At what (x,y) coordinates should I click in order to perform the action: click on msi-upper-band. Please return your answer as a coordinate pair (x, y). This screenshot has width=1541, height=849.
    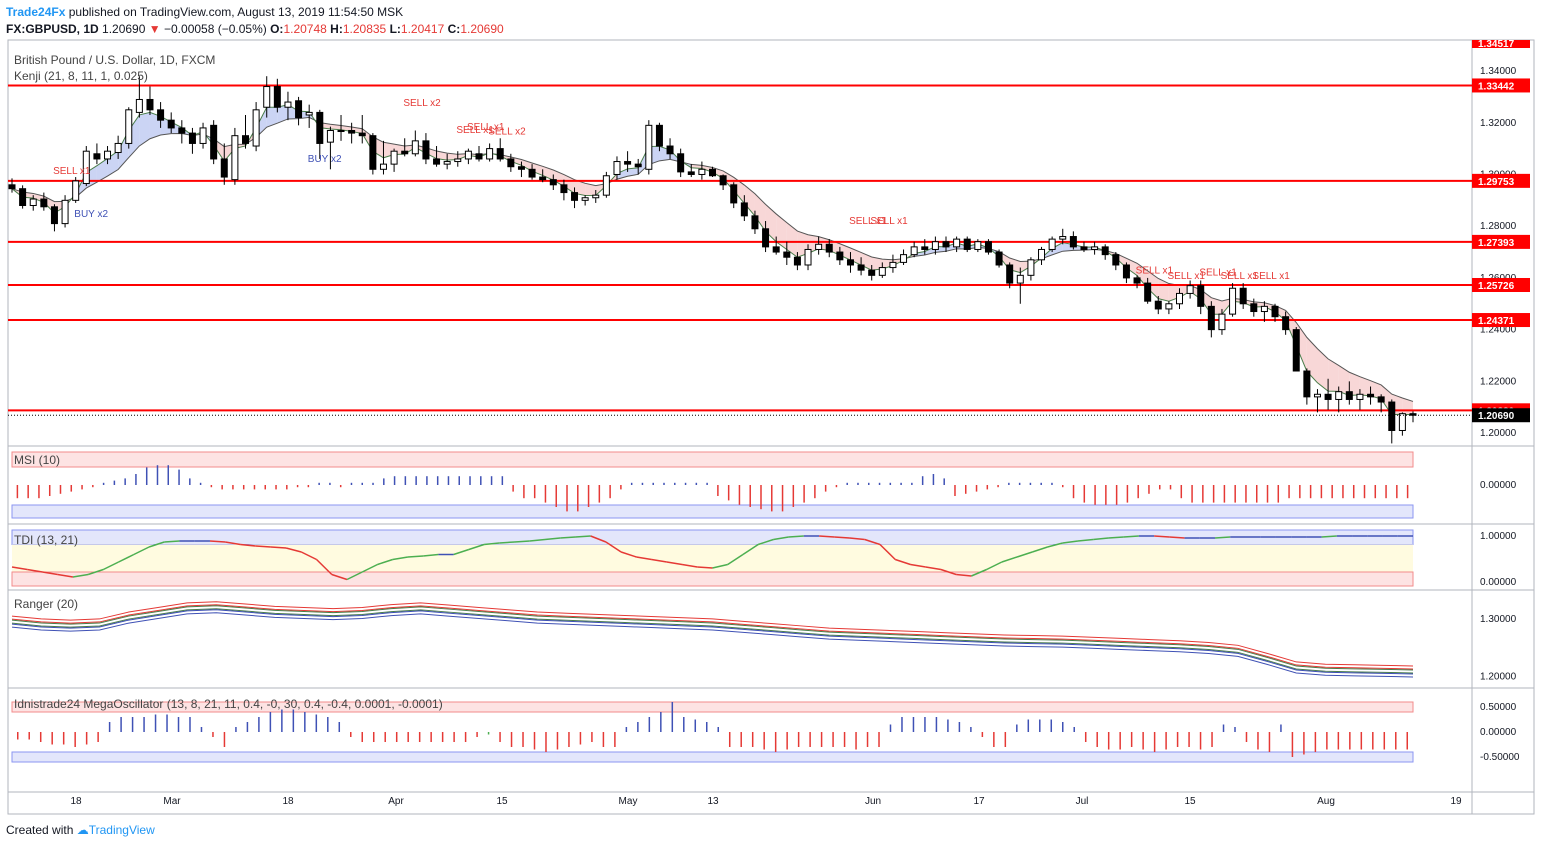
    Looking at the image, I should click on (712, 459).